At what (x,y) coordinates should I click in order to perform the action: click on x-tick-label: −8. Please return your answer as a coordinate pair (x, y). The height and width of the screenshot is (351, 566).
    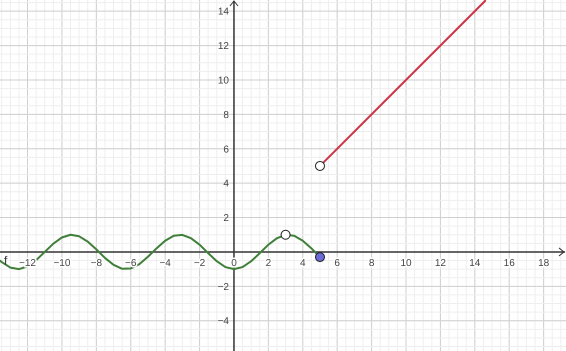
    Looking at the image, I should click on (96, 263).